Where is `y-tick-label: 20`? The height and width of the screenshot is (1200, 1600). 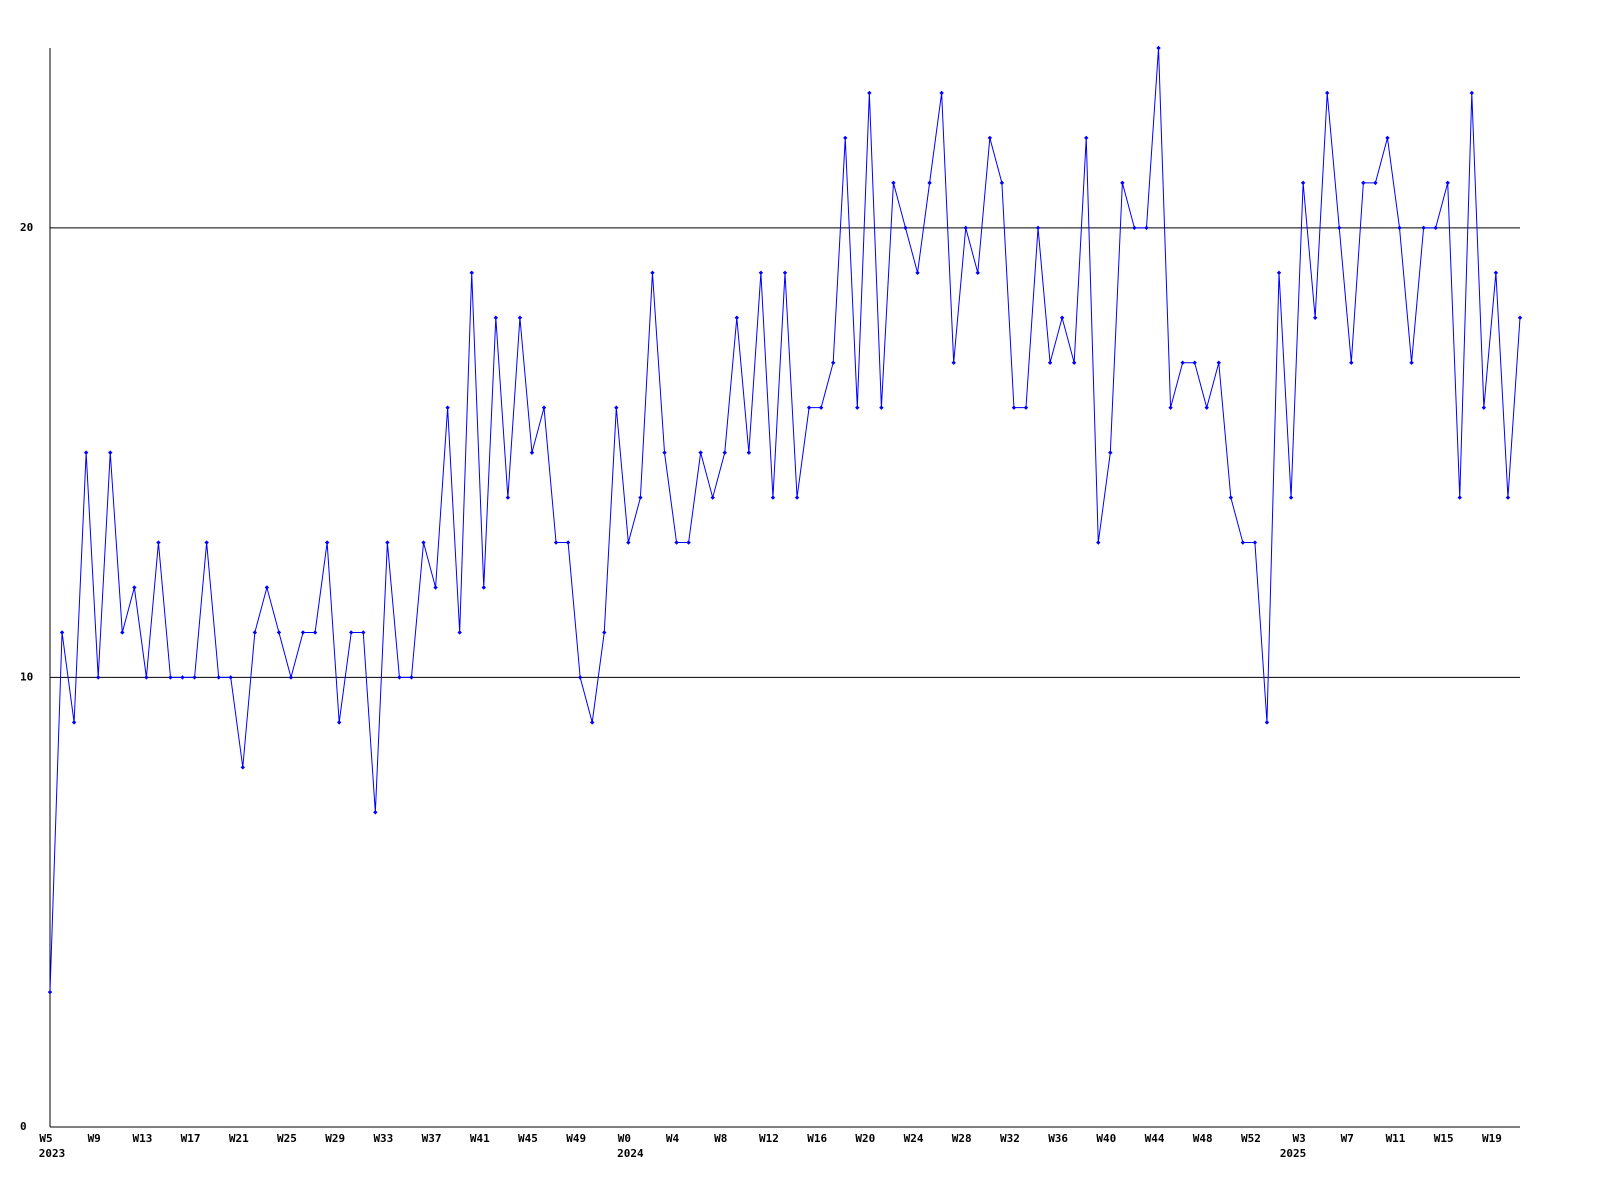 y-tick-label: 20 is located at coordinates (26, 227).